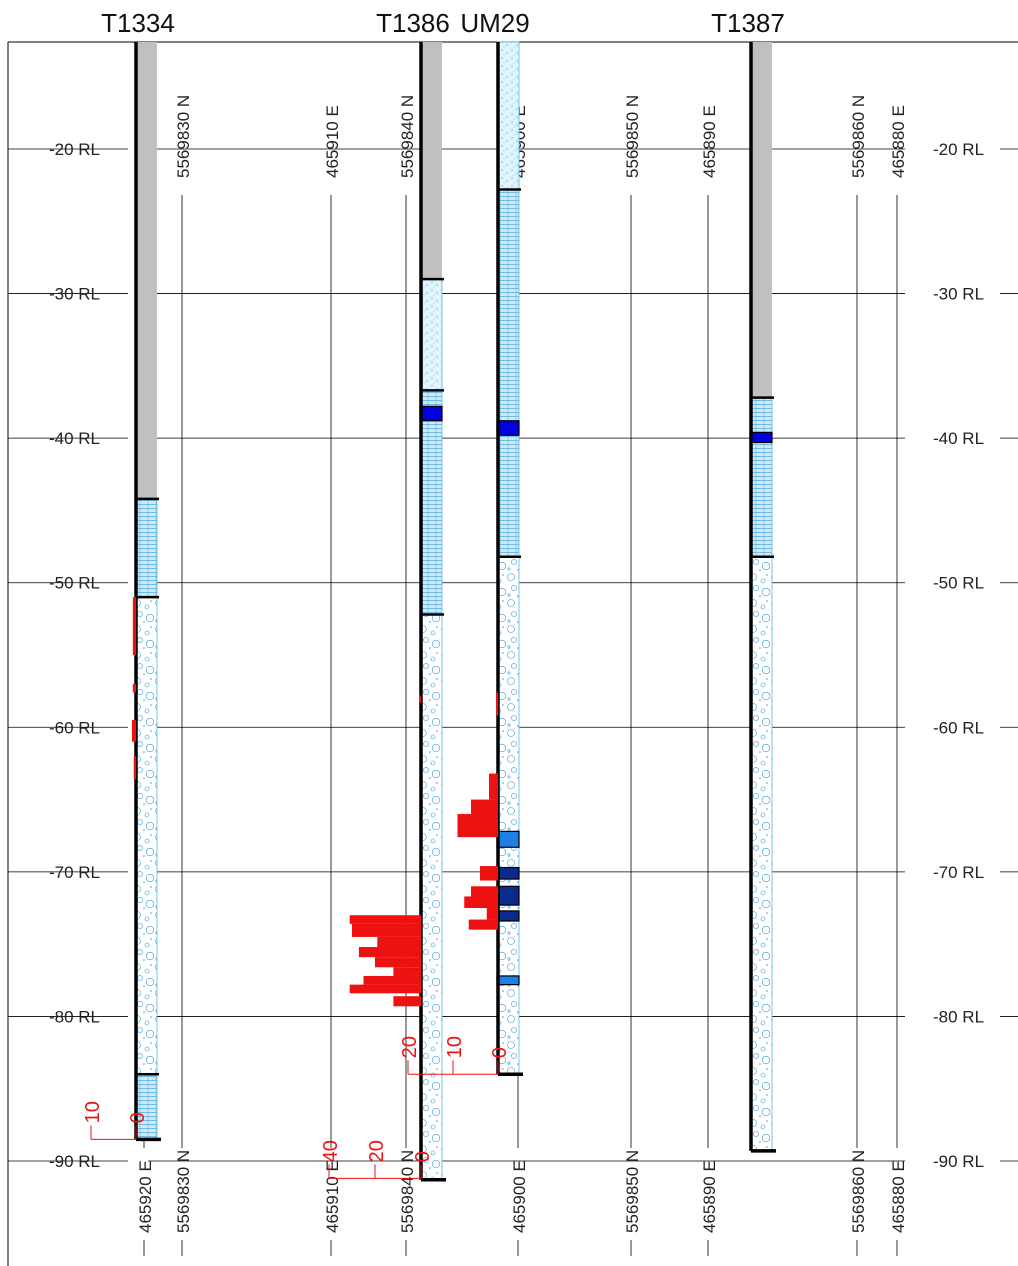 The image size is (1018, 1266). What do you see at coordinates (858, 1191) in the screenshot?
I see `coord-label-bottom: 5569860 N` at bounding box center [858, 1191].